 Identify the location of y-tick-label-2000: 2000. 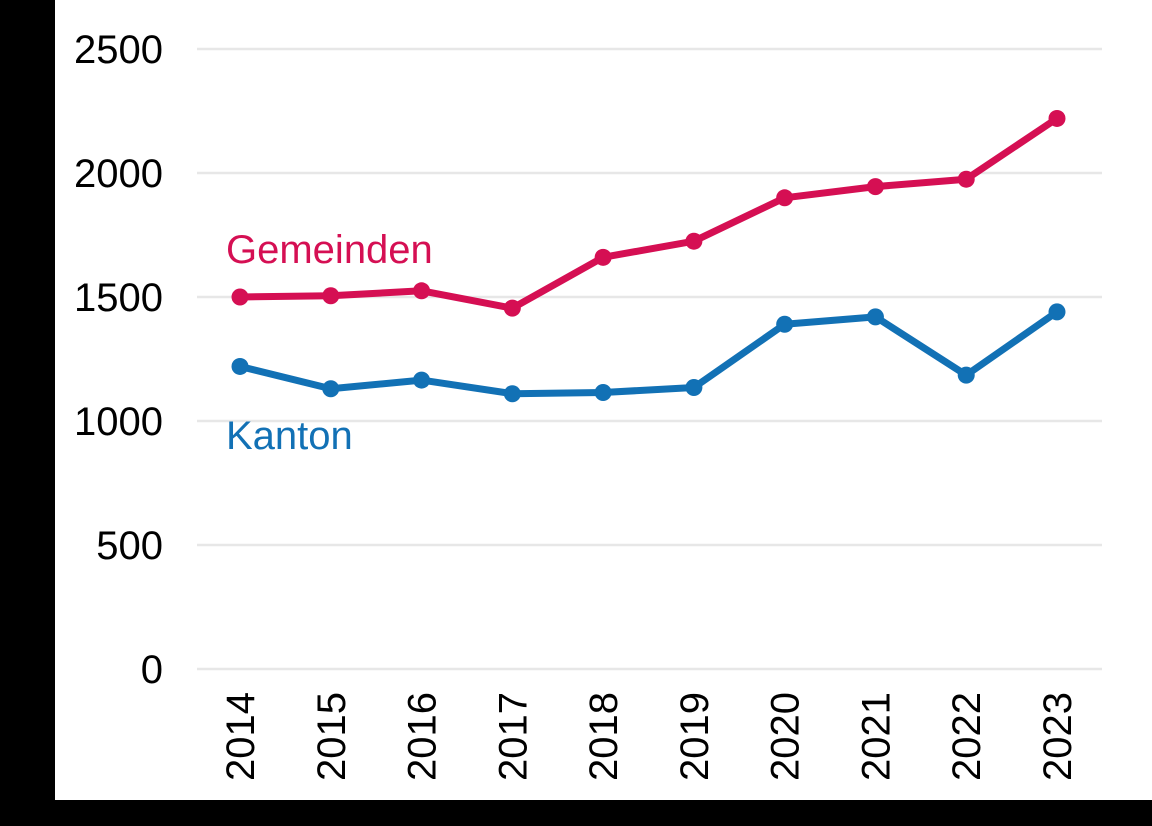
(118, 174).